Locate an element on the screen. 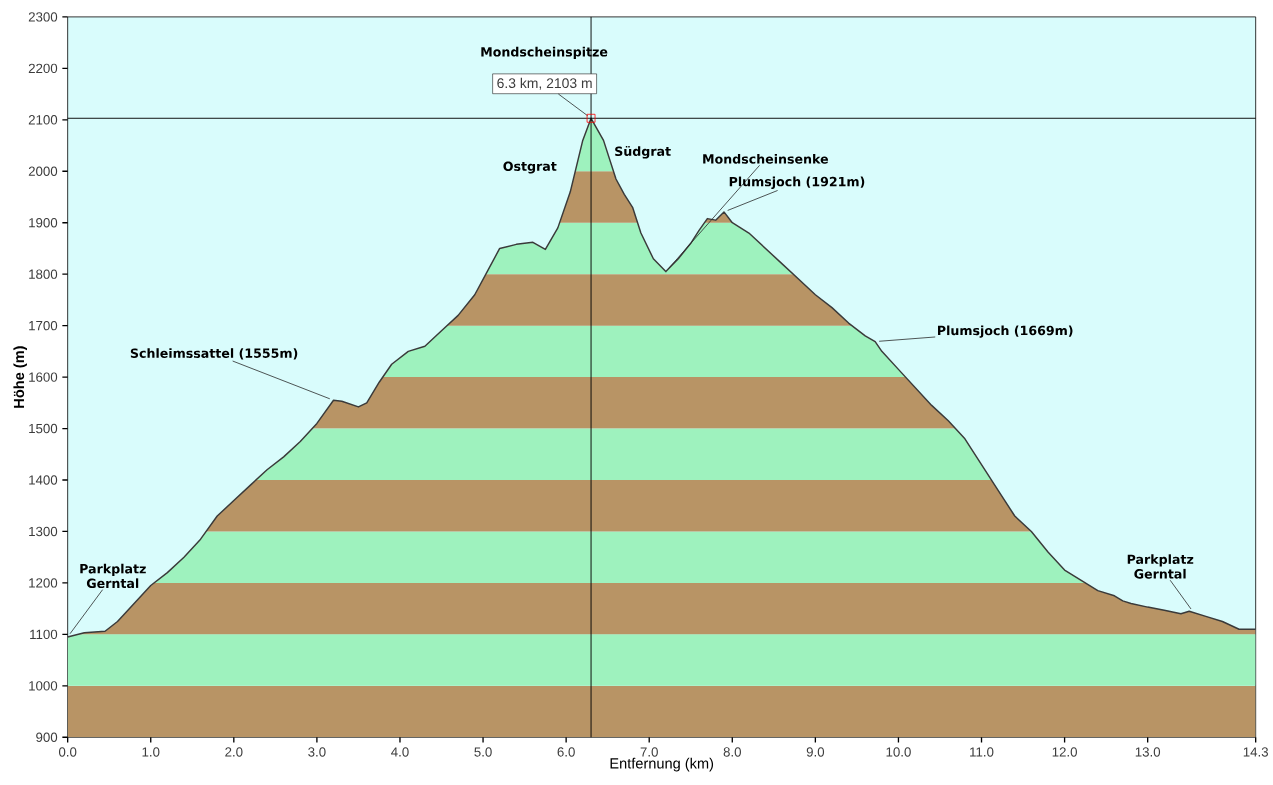 Image resolution: width=1273 pixels, height=785 pixels. annotation: 6.3 km, 2103 m is located at coordinates (544, 83).